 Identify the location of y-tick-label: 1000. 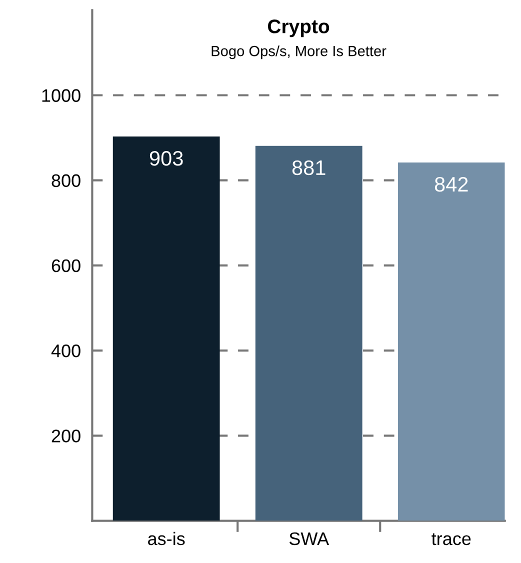
(61, 95).